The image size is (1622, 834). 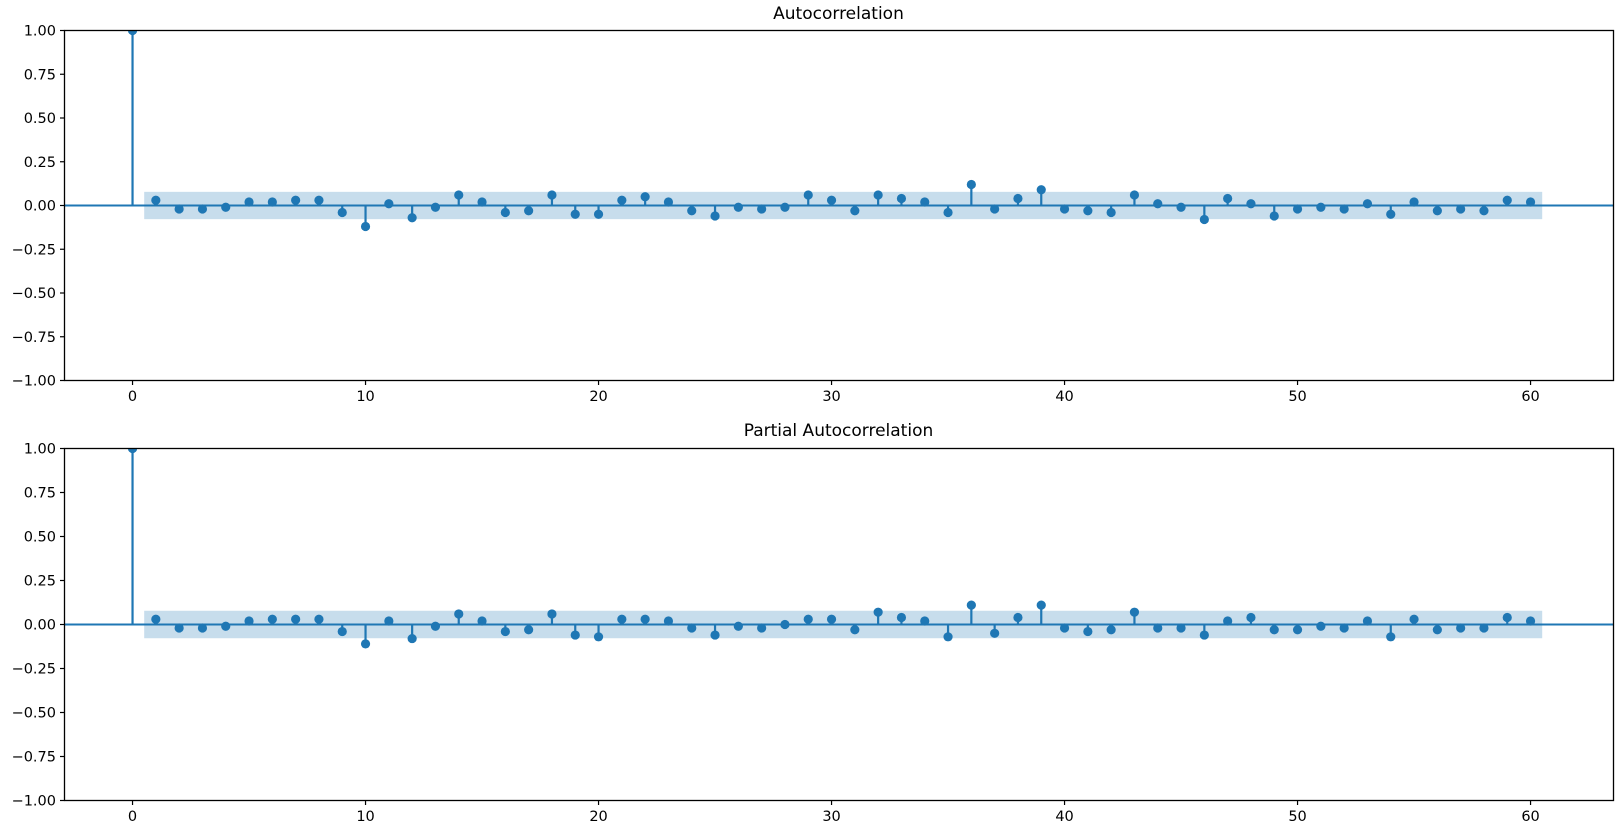 I want to click on y-tick-label: 1.00, so click(x=40, y=32).